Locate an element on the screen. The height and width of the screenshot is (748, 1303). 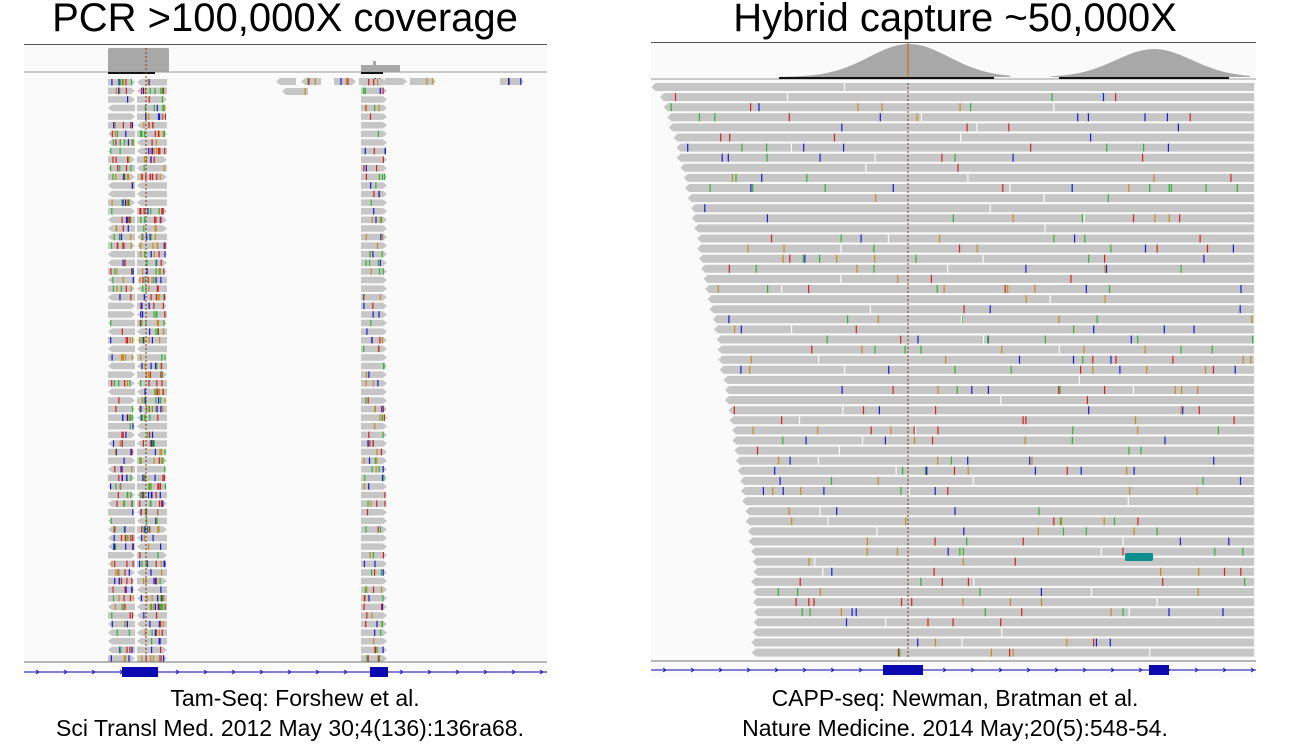
coverage-peak is located at coordinates (896, 60).